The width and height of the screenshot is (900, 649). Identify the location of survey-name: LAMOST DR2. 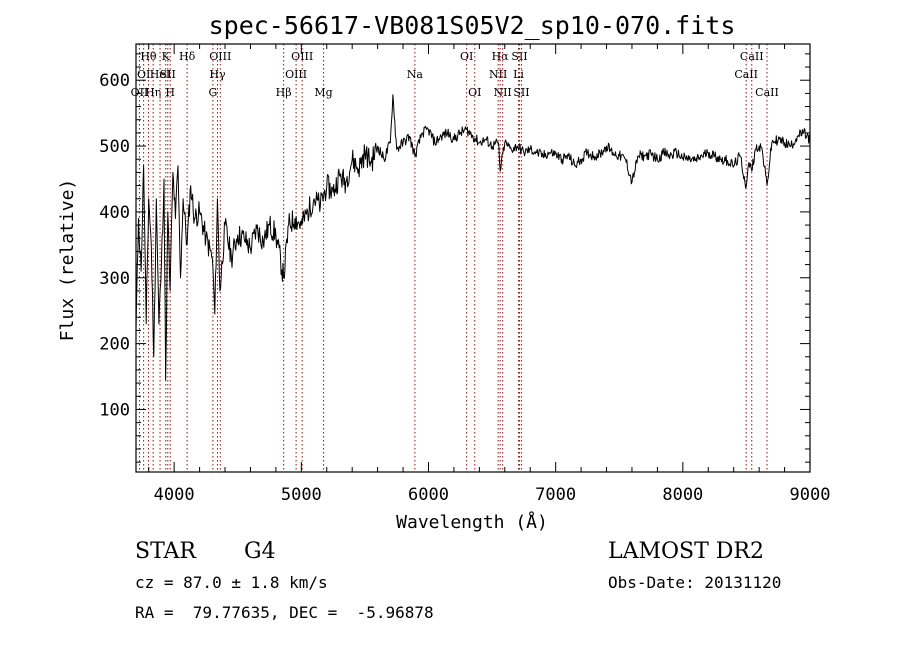
(686, 551).